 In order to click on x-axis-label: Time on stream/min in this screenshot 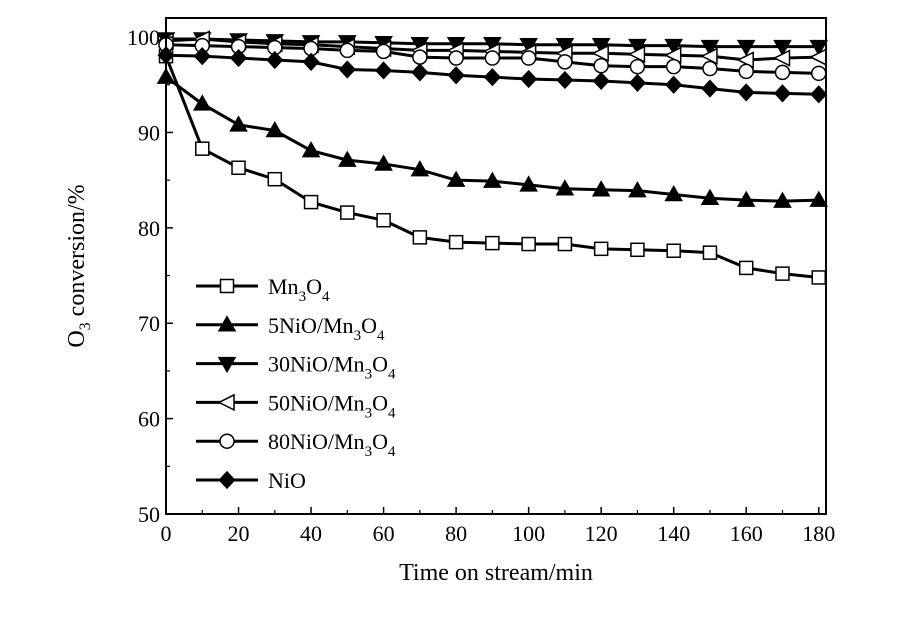, I will do `click(496, 573)`.